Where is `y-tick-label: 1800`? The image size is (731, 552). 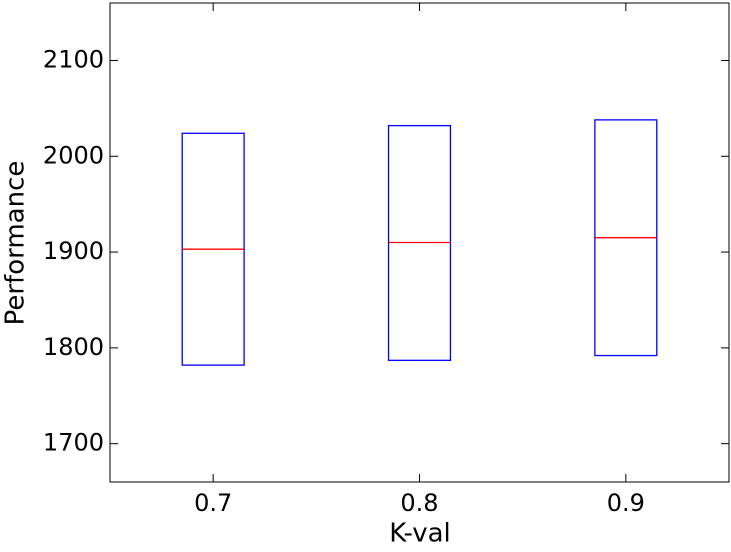 y-tick-label: 1800 is located at coordinates (73, 347).